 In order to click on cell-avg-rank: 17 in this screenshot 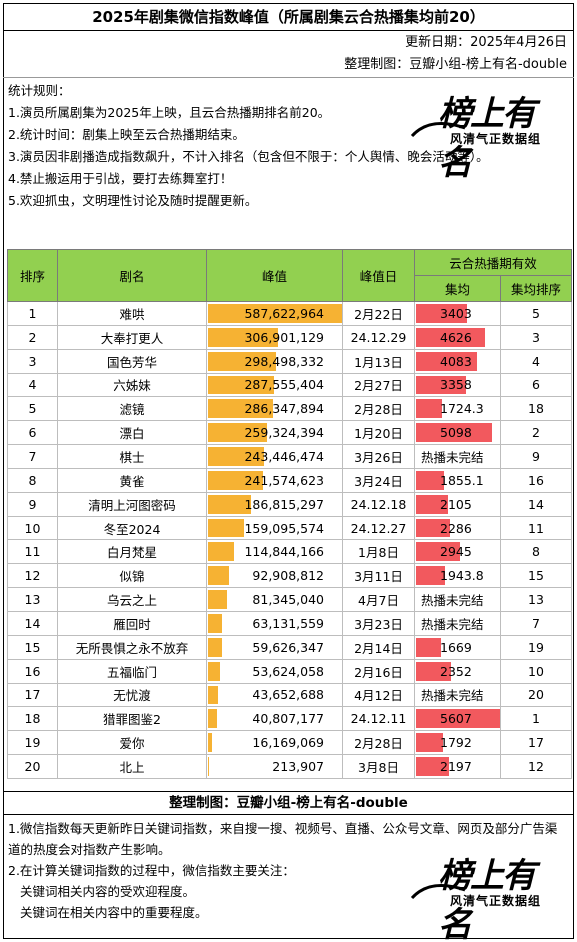, I will do `click(536, 743)`.